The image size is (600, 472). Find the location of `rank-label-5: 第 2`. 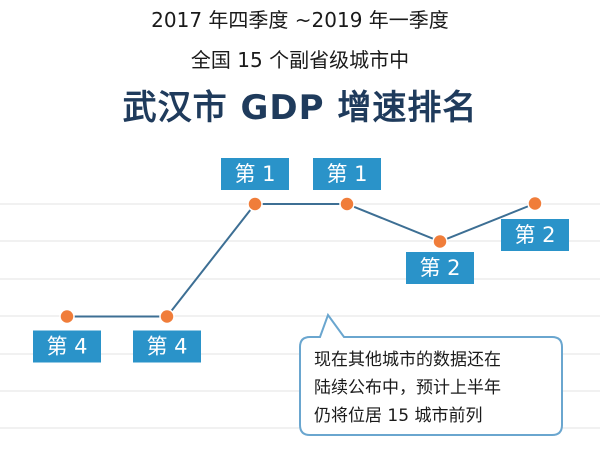

rank-label-5: 第 2 is located at coordinates (440, 268).